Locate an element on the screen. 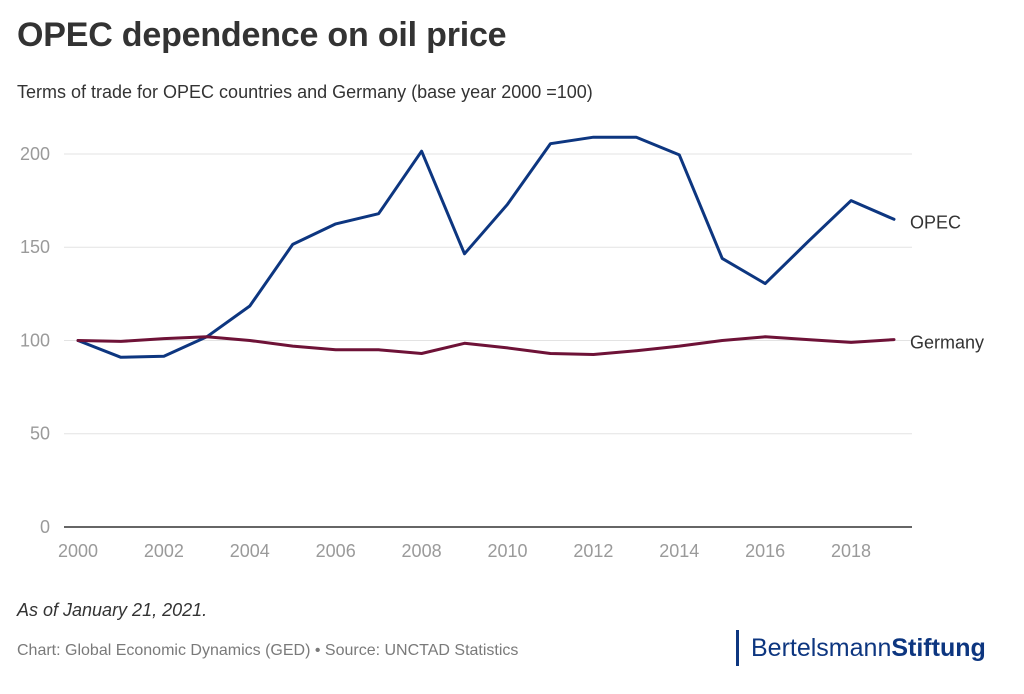 The width and height of the screenshot is (1024, 694). series-label-germany: Germany is located at coordinates (947, 343).